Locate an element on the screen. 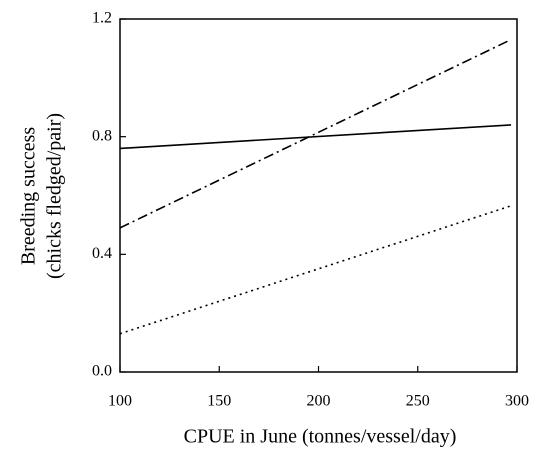 Image resolution: width=542 pixels, height=455 pixels. series-line is located at coordinates (315, 137).